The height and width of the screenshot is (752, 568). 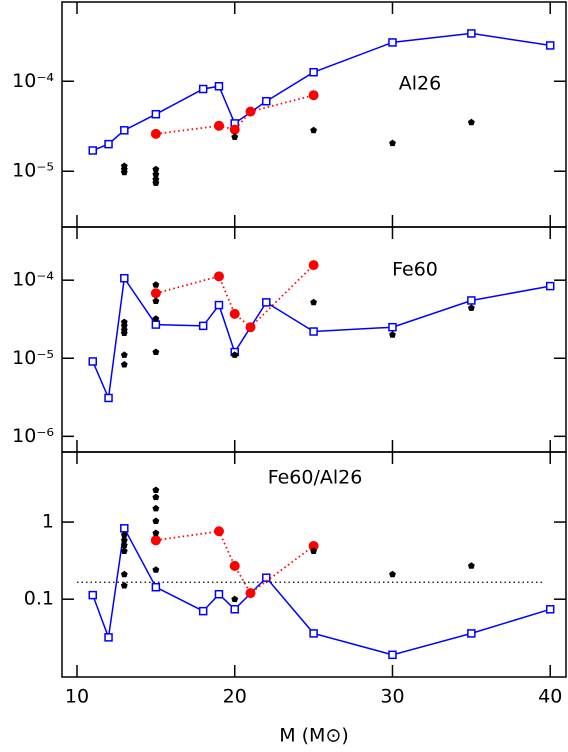 What do you see at coordinates (415, 270) in the screenshot?
I see `panel-label: Fe60` at bounding box center [415, 270].